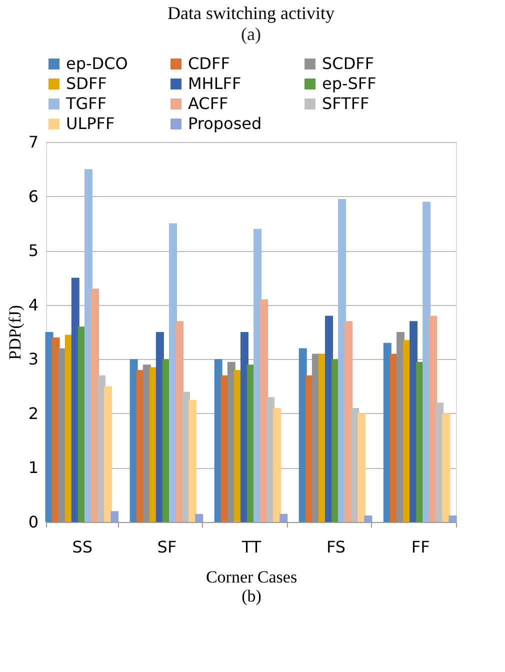 This screenshot has height=672, width=505. I want to click on x-tick-label: SS, so click(82, 547).